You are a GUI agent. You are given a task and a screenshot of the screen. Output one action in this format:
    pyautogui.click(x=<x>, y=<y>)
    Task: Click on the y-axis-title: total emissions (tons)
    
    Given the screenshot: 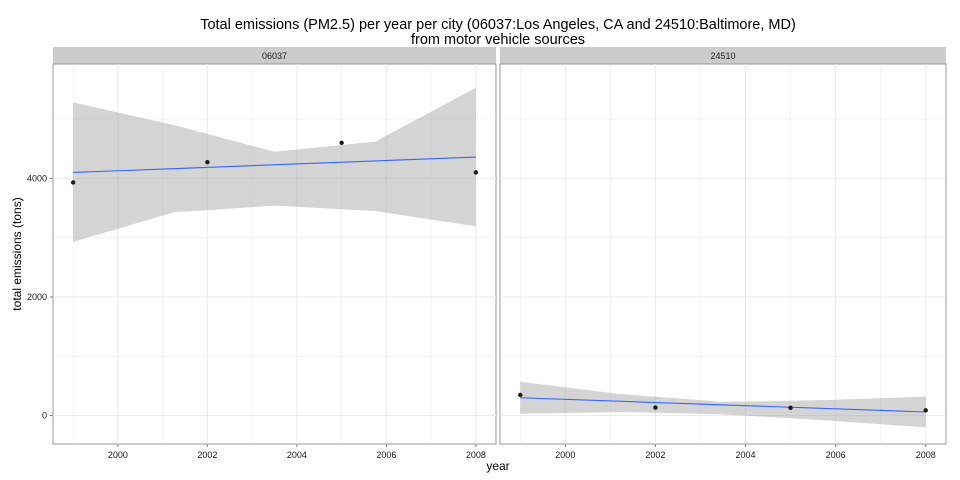 What is the action you would take?
    pyautogui.click(x=17, y=253)
    